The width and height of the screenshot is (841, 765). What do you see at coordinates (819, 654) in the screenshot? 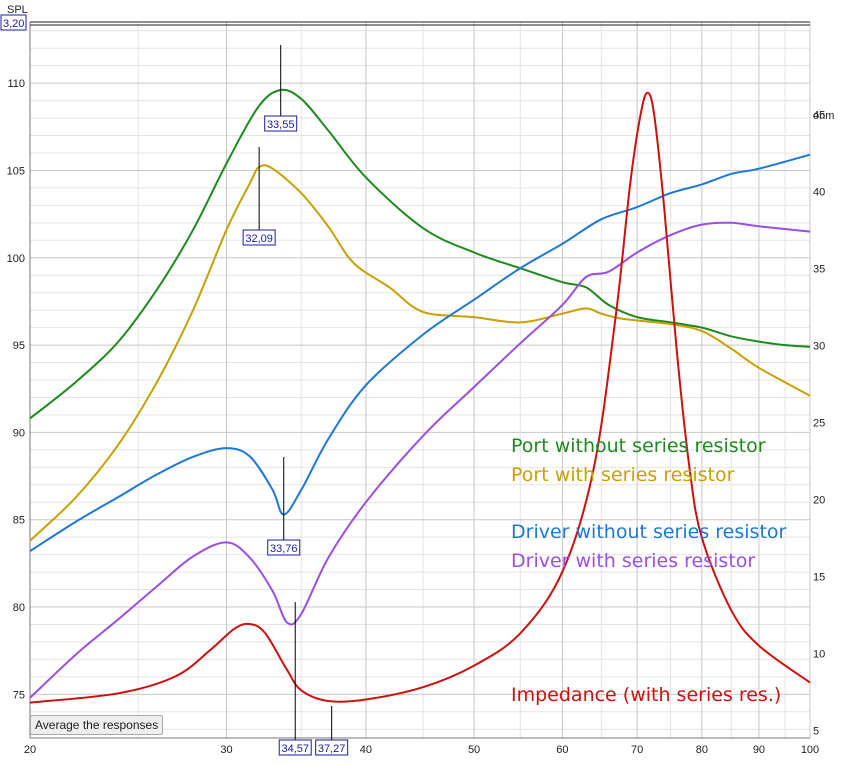
I see `y-right-tick-label: 10` at bounding box center [819, 654].